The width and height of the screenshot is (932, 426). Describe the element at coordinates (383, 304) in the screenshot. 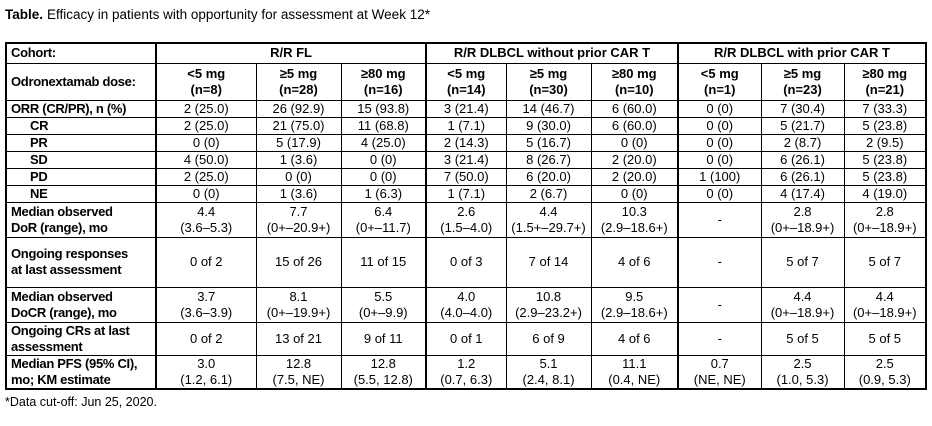

I see `data-cell: 5.5 (0+–9.9)` at that location.